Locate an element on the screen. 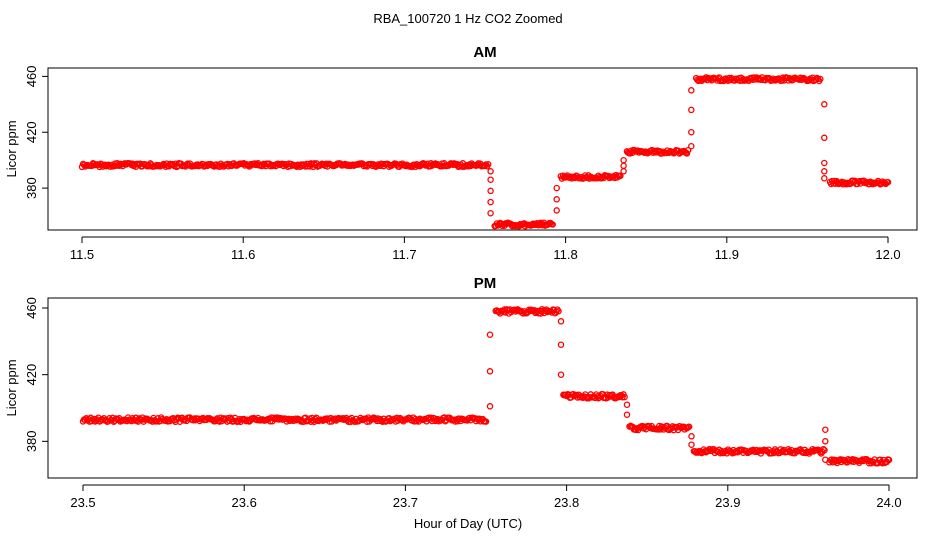  am-x-tick-label: 12.0 is located at coordinates (887, 254).